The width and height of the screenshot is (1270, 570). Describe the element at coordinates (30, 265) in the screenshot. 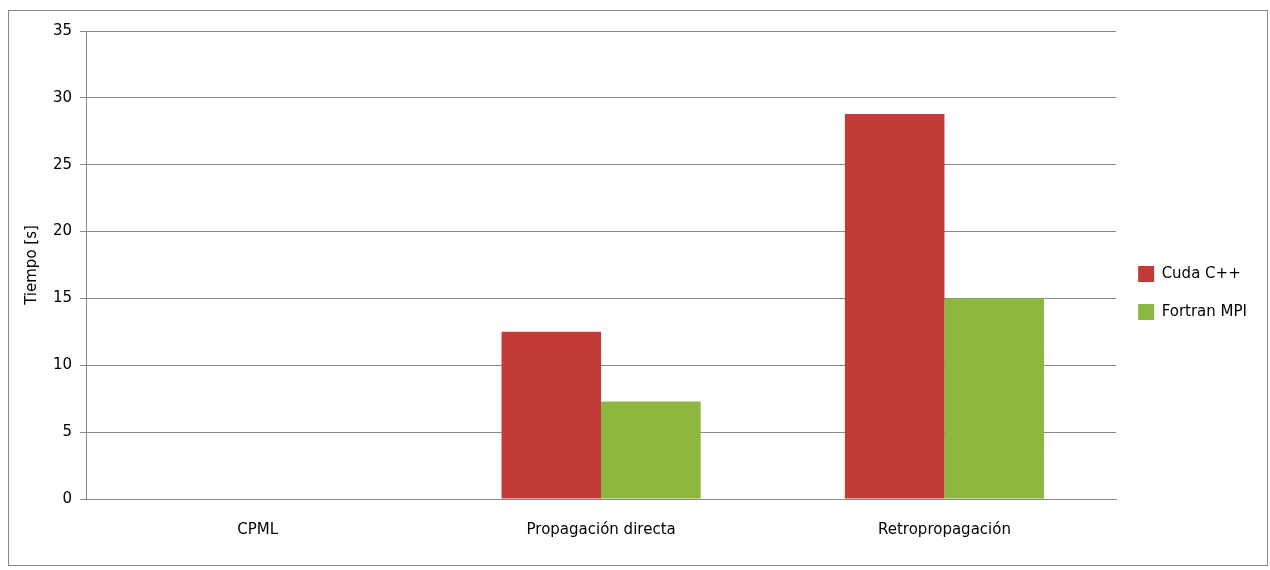

I see `y-axis-title: Tiempo [s]` at that location.